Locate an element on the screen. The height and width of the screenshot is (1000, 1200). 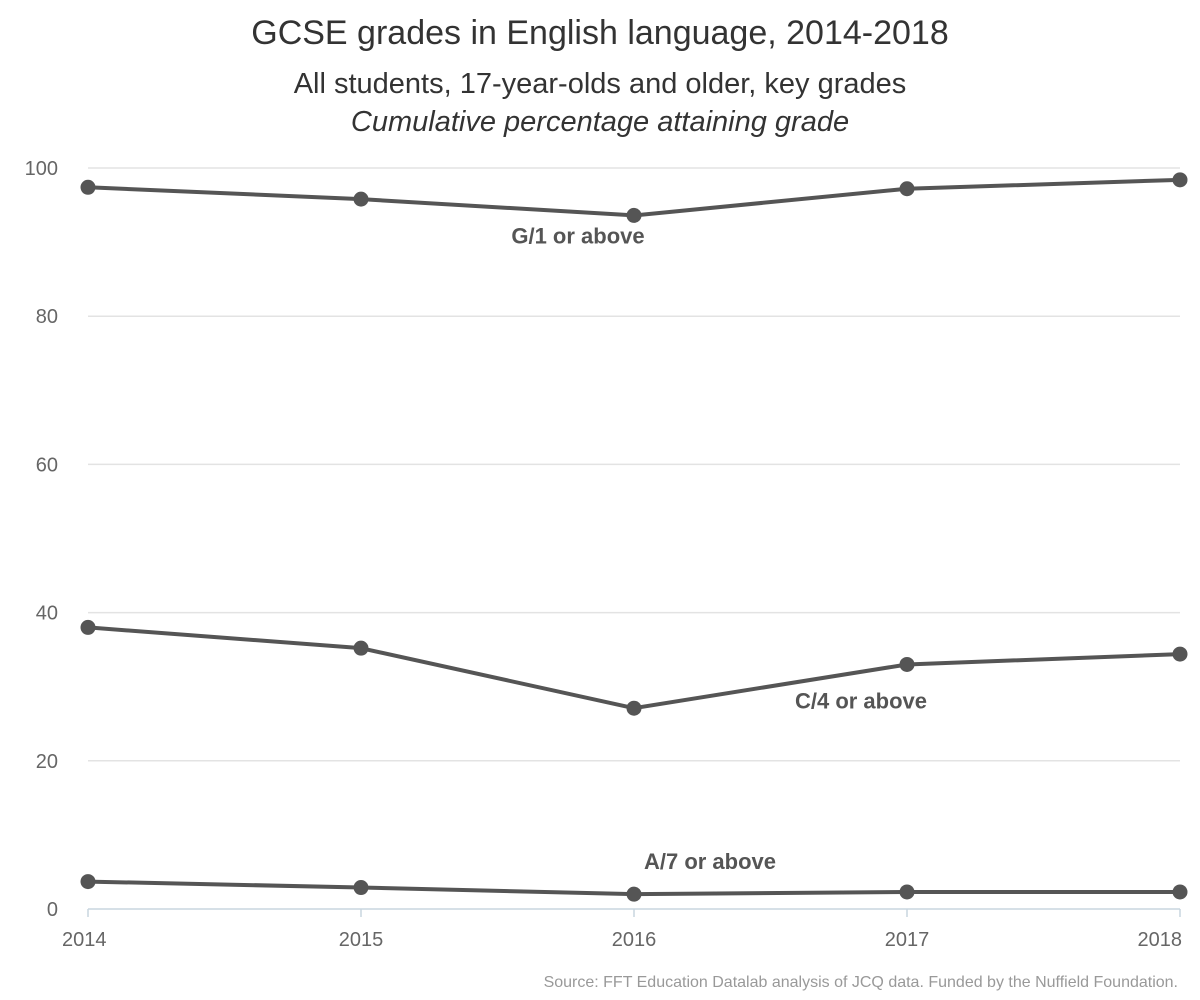
x-tick-label-2018: 2018 is located at coordinates (1160, 940).